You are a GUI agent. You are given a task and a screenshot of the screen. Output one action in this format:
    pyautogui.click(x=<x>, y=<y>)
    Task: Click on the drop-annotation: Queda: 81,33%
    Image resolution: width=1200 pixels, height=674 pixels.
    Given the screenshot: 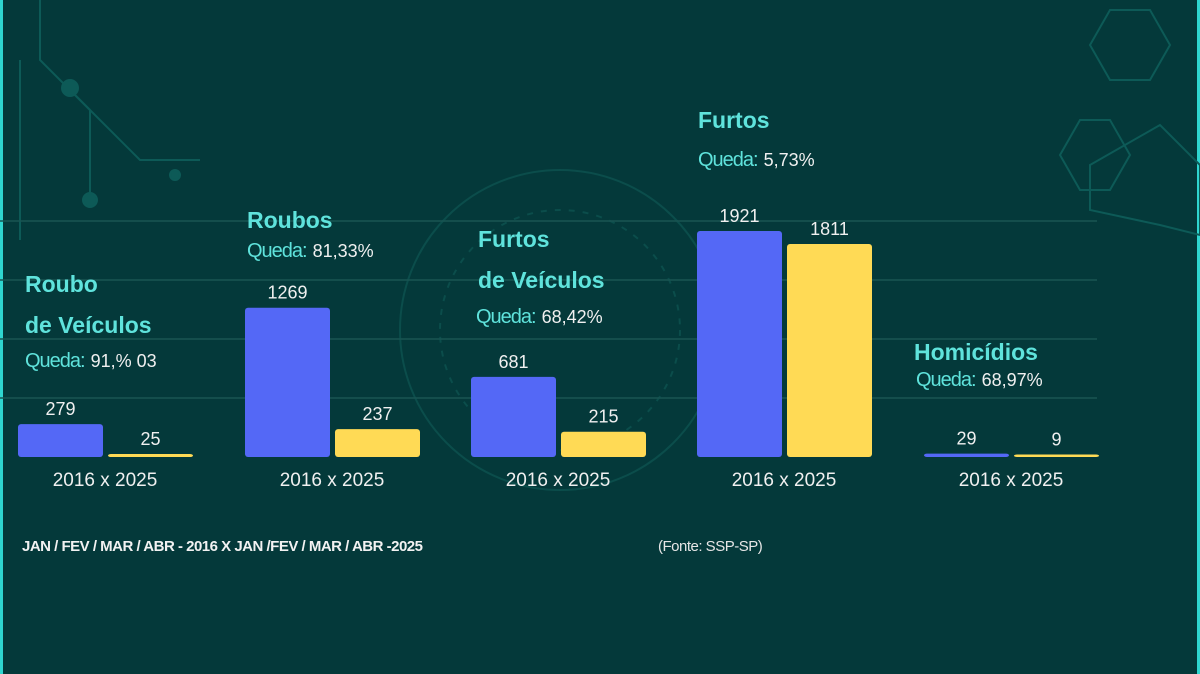 What is the action you would take?
    pyautogui.click(x=310, y=251)
    